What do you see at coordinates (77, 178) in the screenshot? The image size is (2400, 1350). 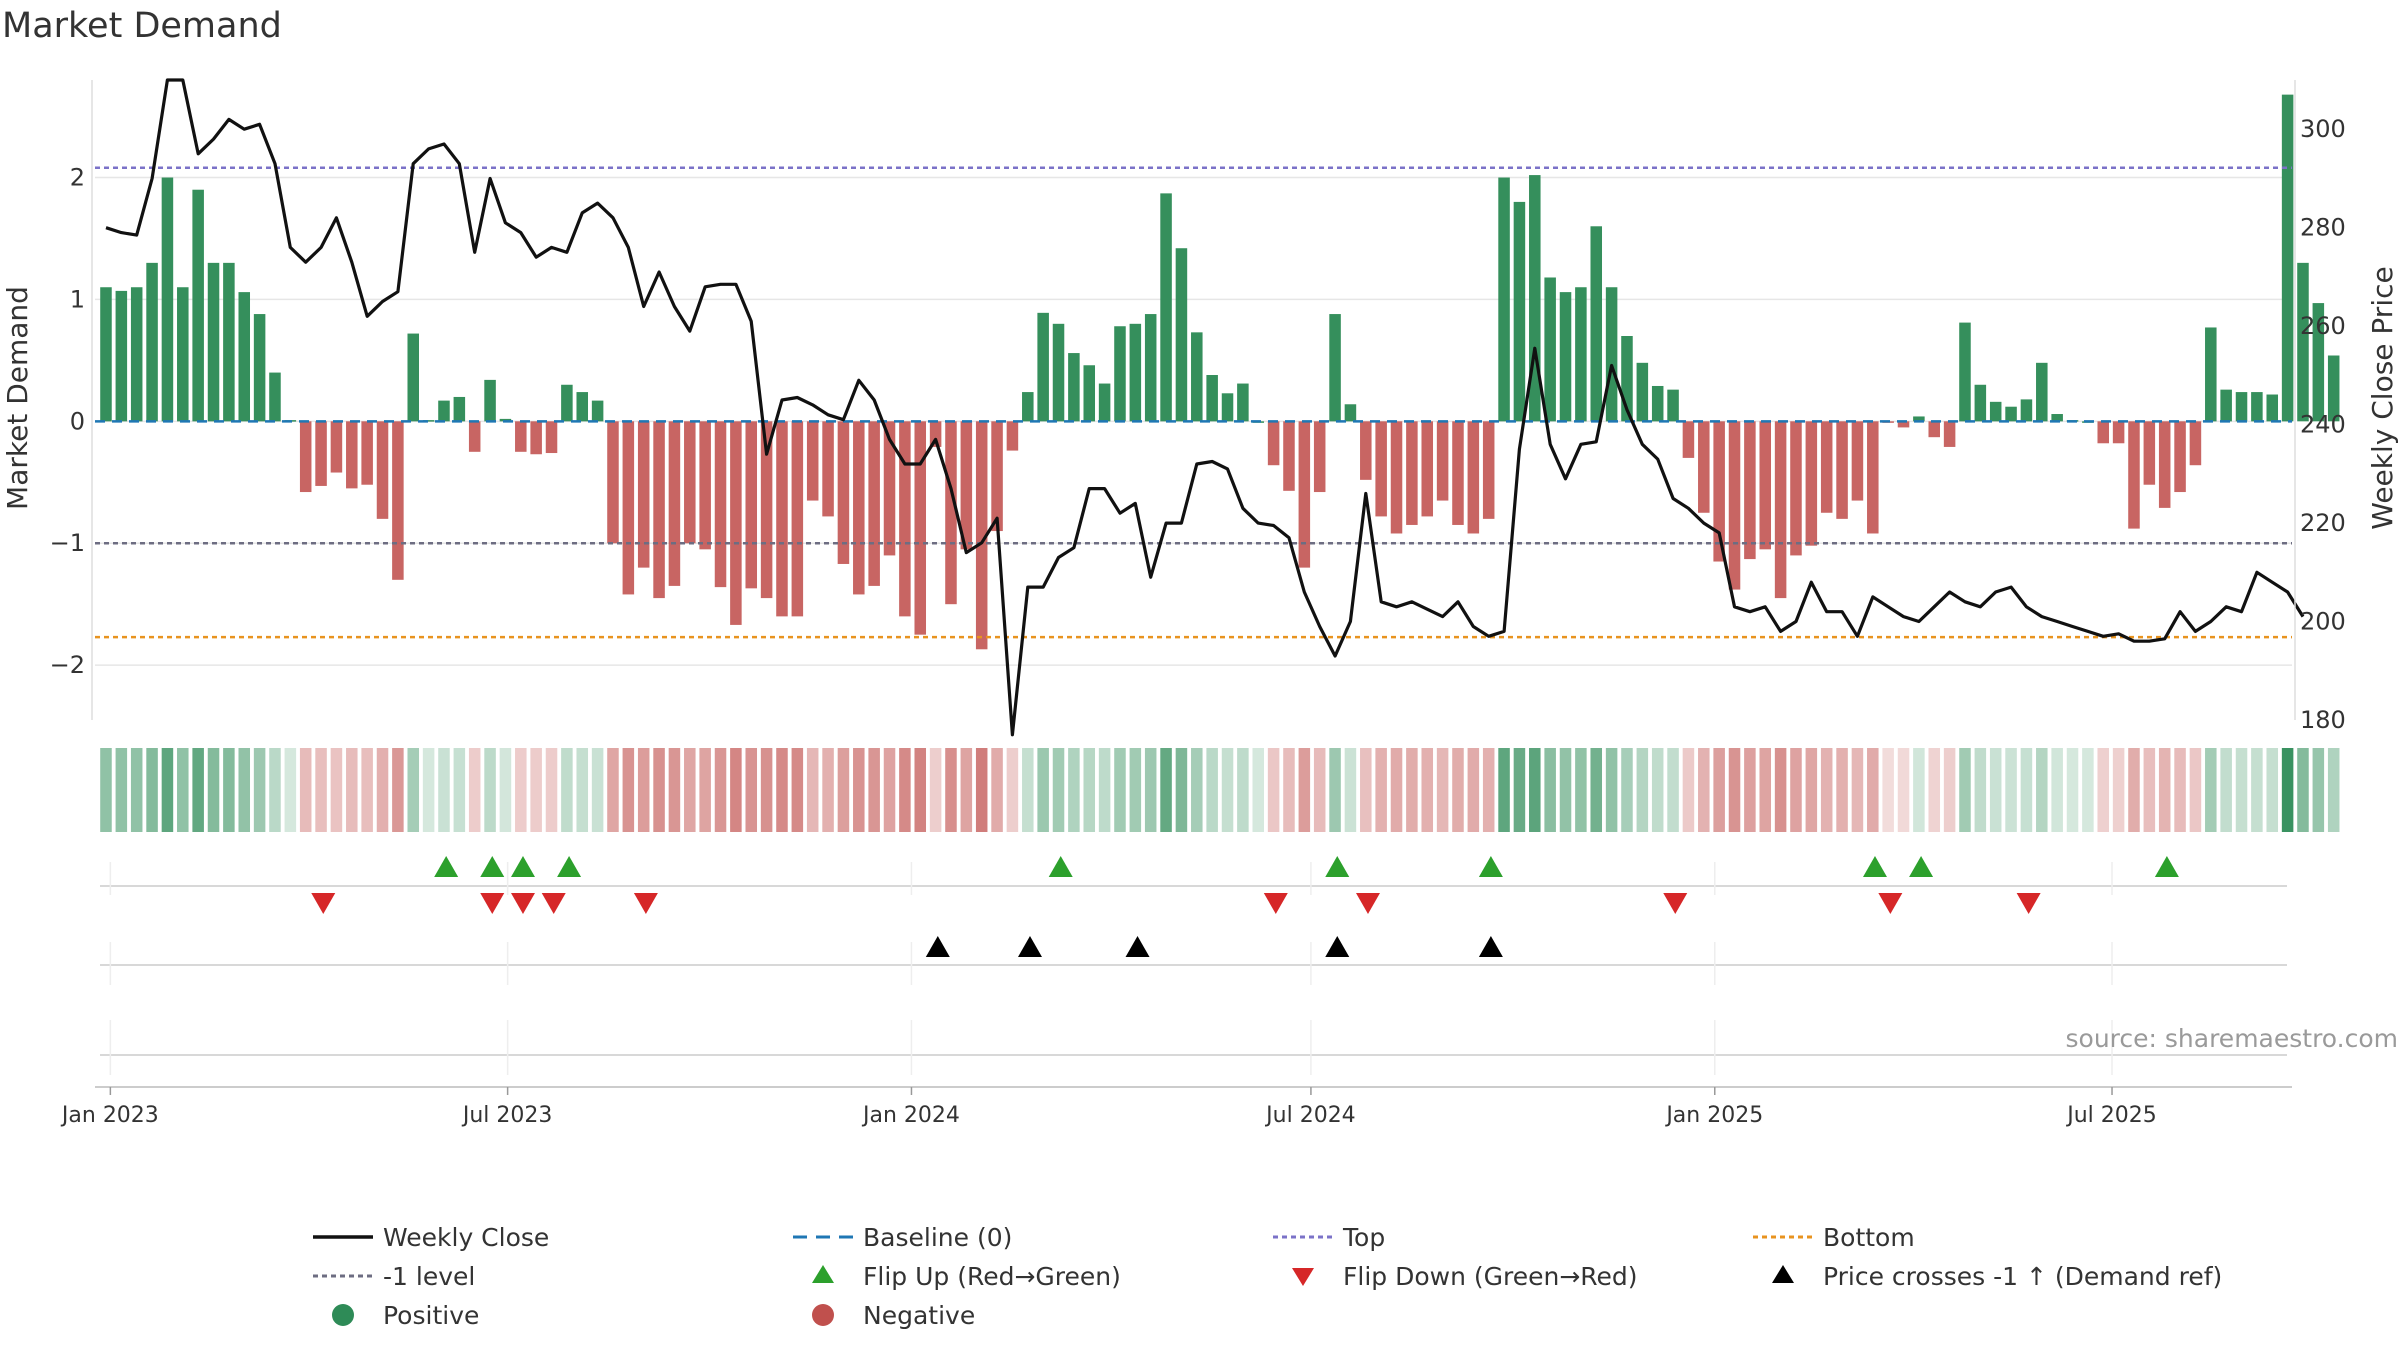 I see `y-tick-label: 2` at bounding box center [77, 178].